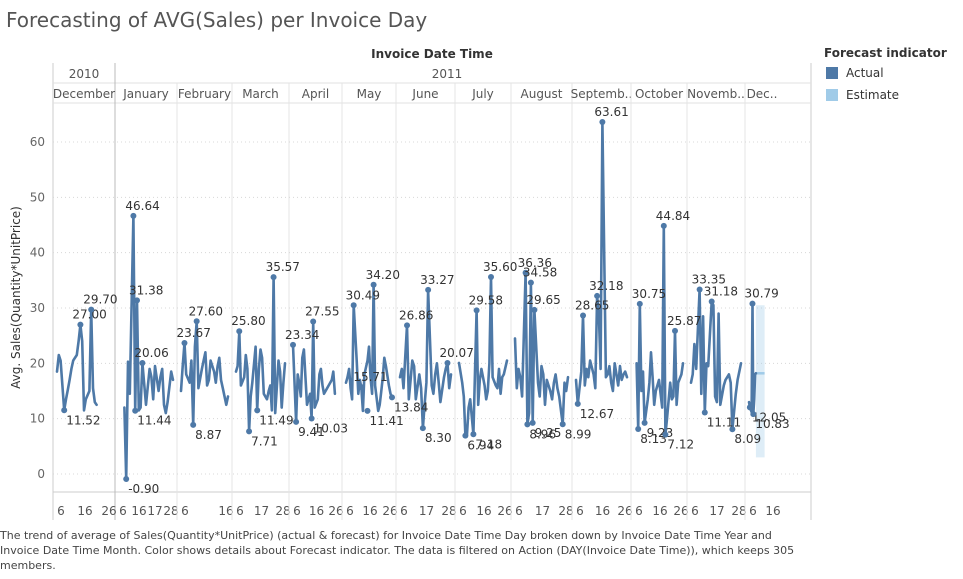  What do you see at coordinates (592, 305) in the screenshot?
I see `data-label: 28.65` at bounding box center [592, 305].